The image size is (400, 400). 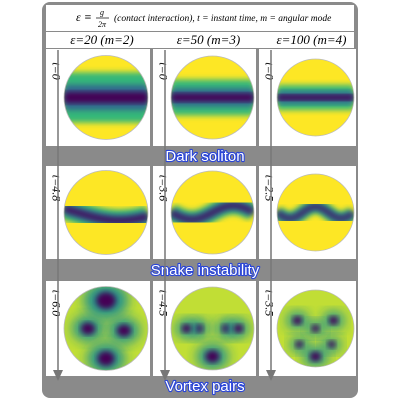 I want to click on header-lhs: ε ≡, so click(x=84, y=17).